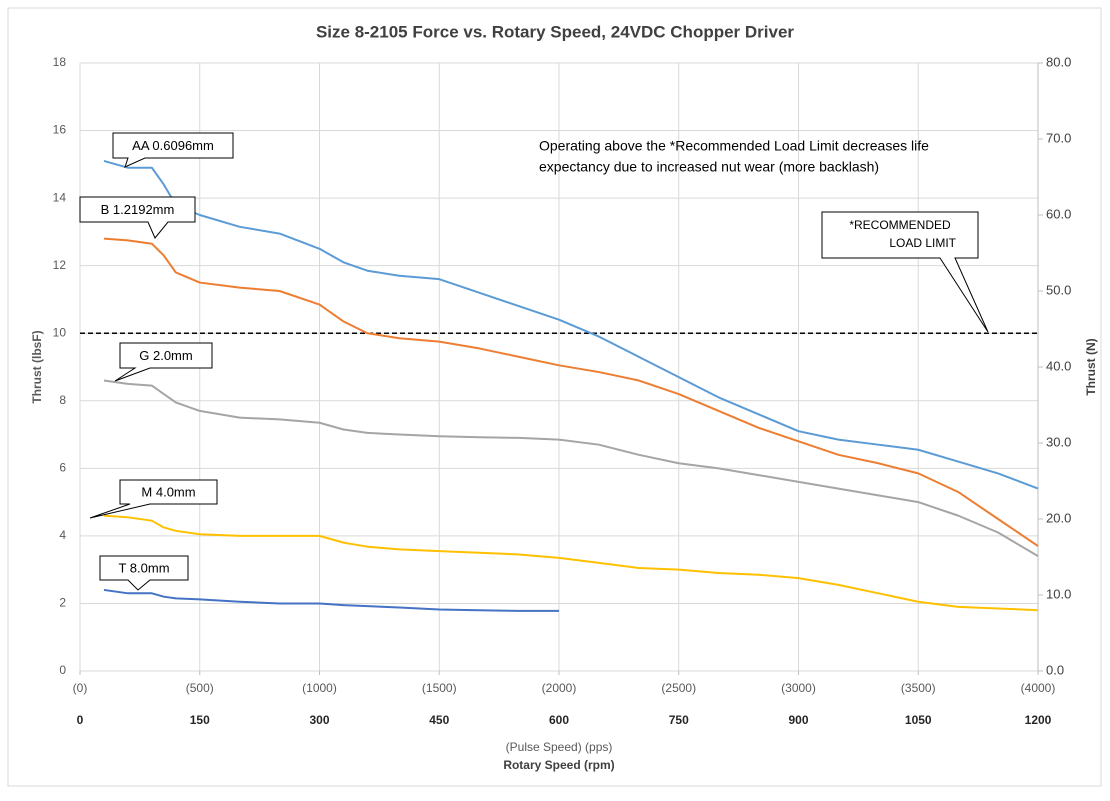 This screenshot has width=1110, height=801. I want to click on limit-label: LOAD LIMIT, so click(922, 243).